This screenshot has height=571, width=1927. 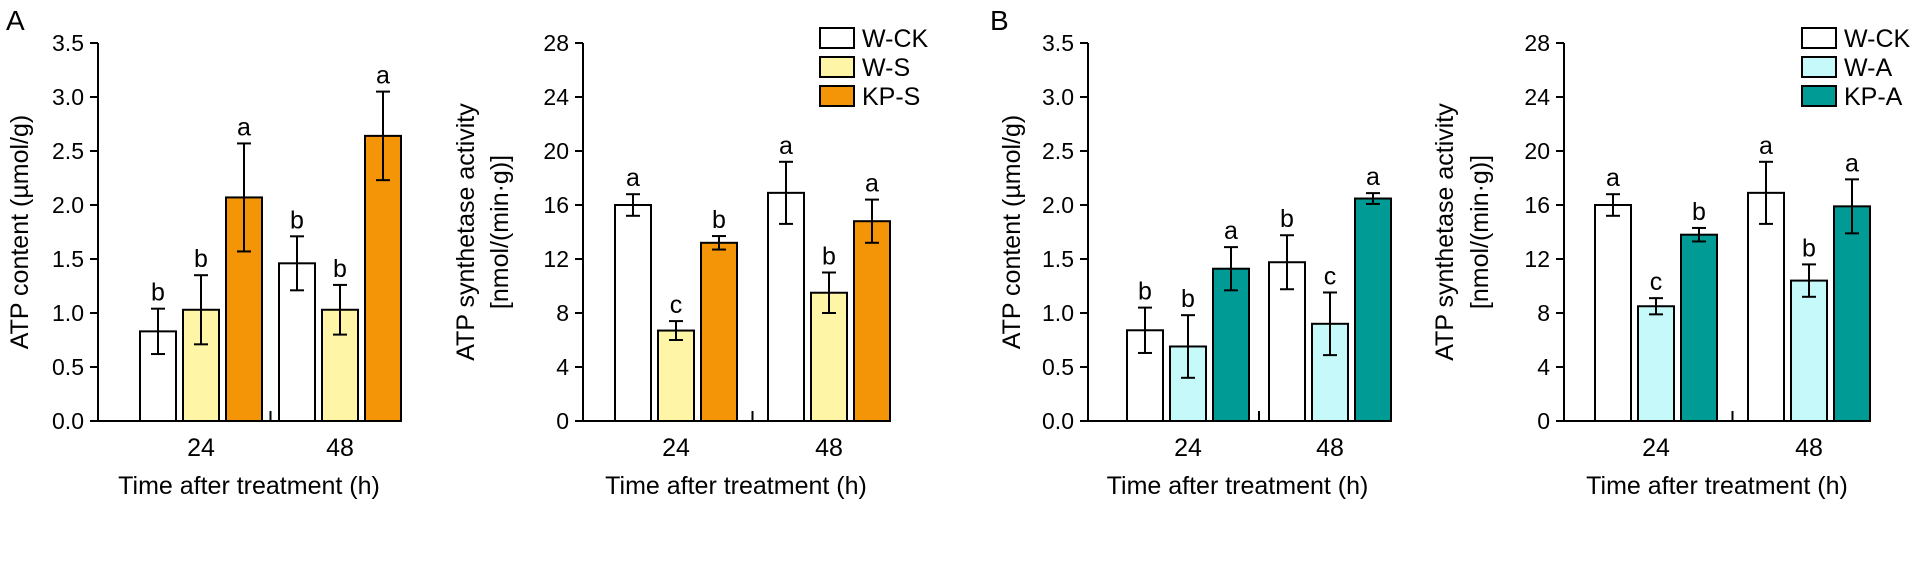 I want to click on legend-label: KP-S, so click(x=891, y=97).